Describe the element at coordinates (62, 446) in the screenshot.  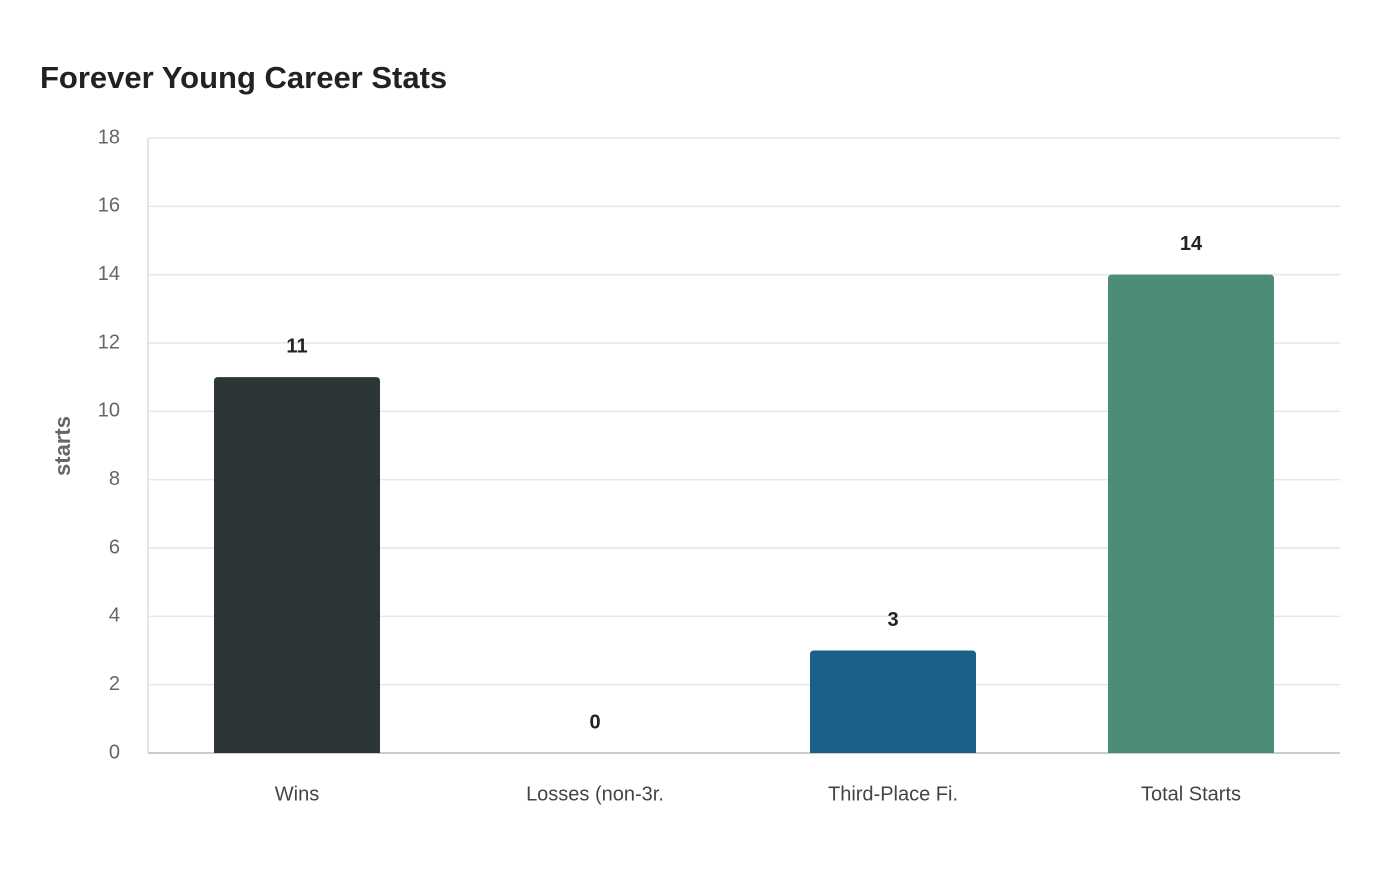
I see `y-axis-label: starts` at that location.